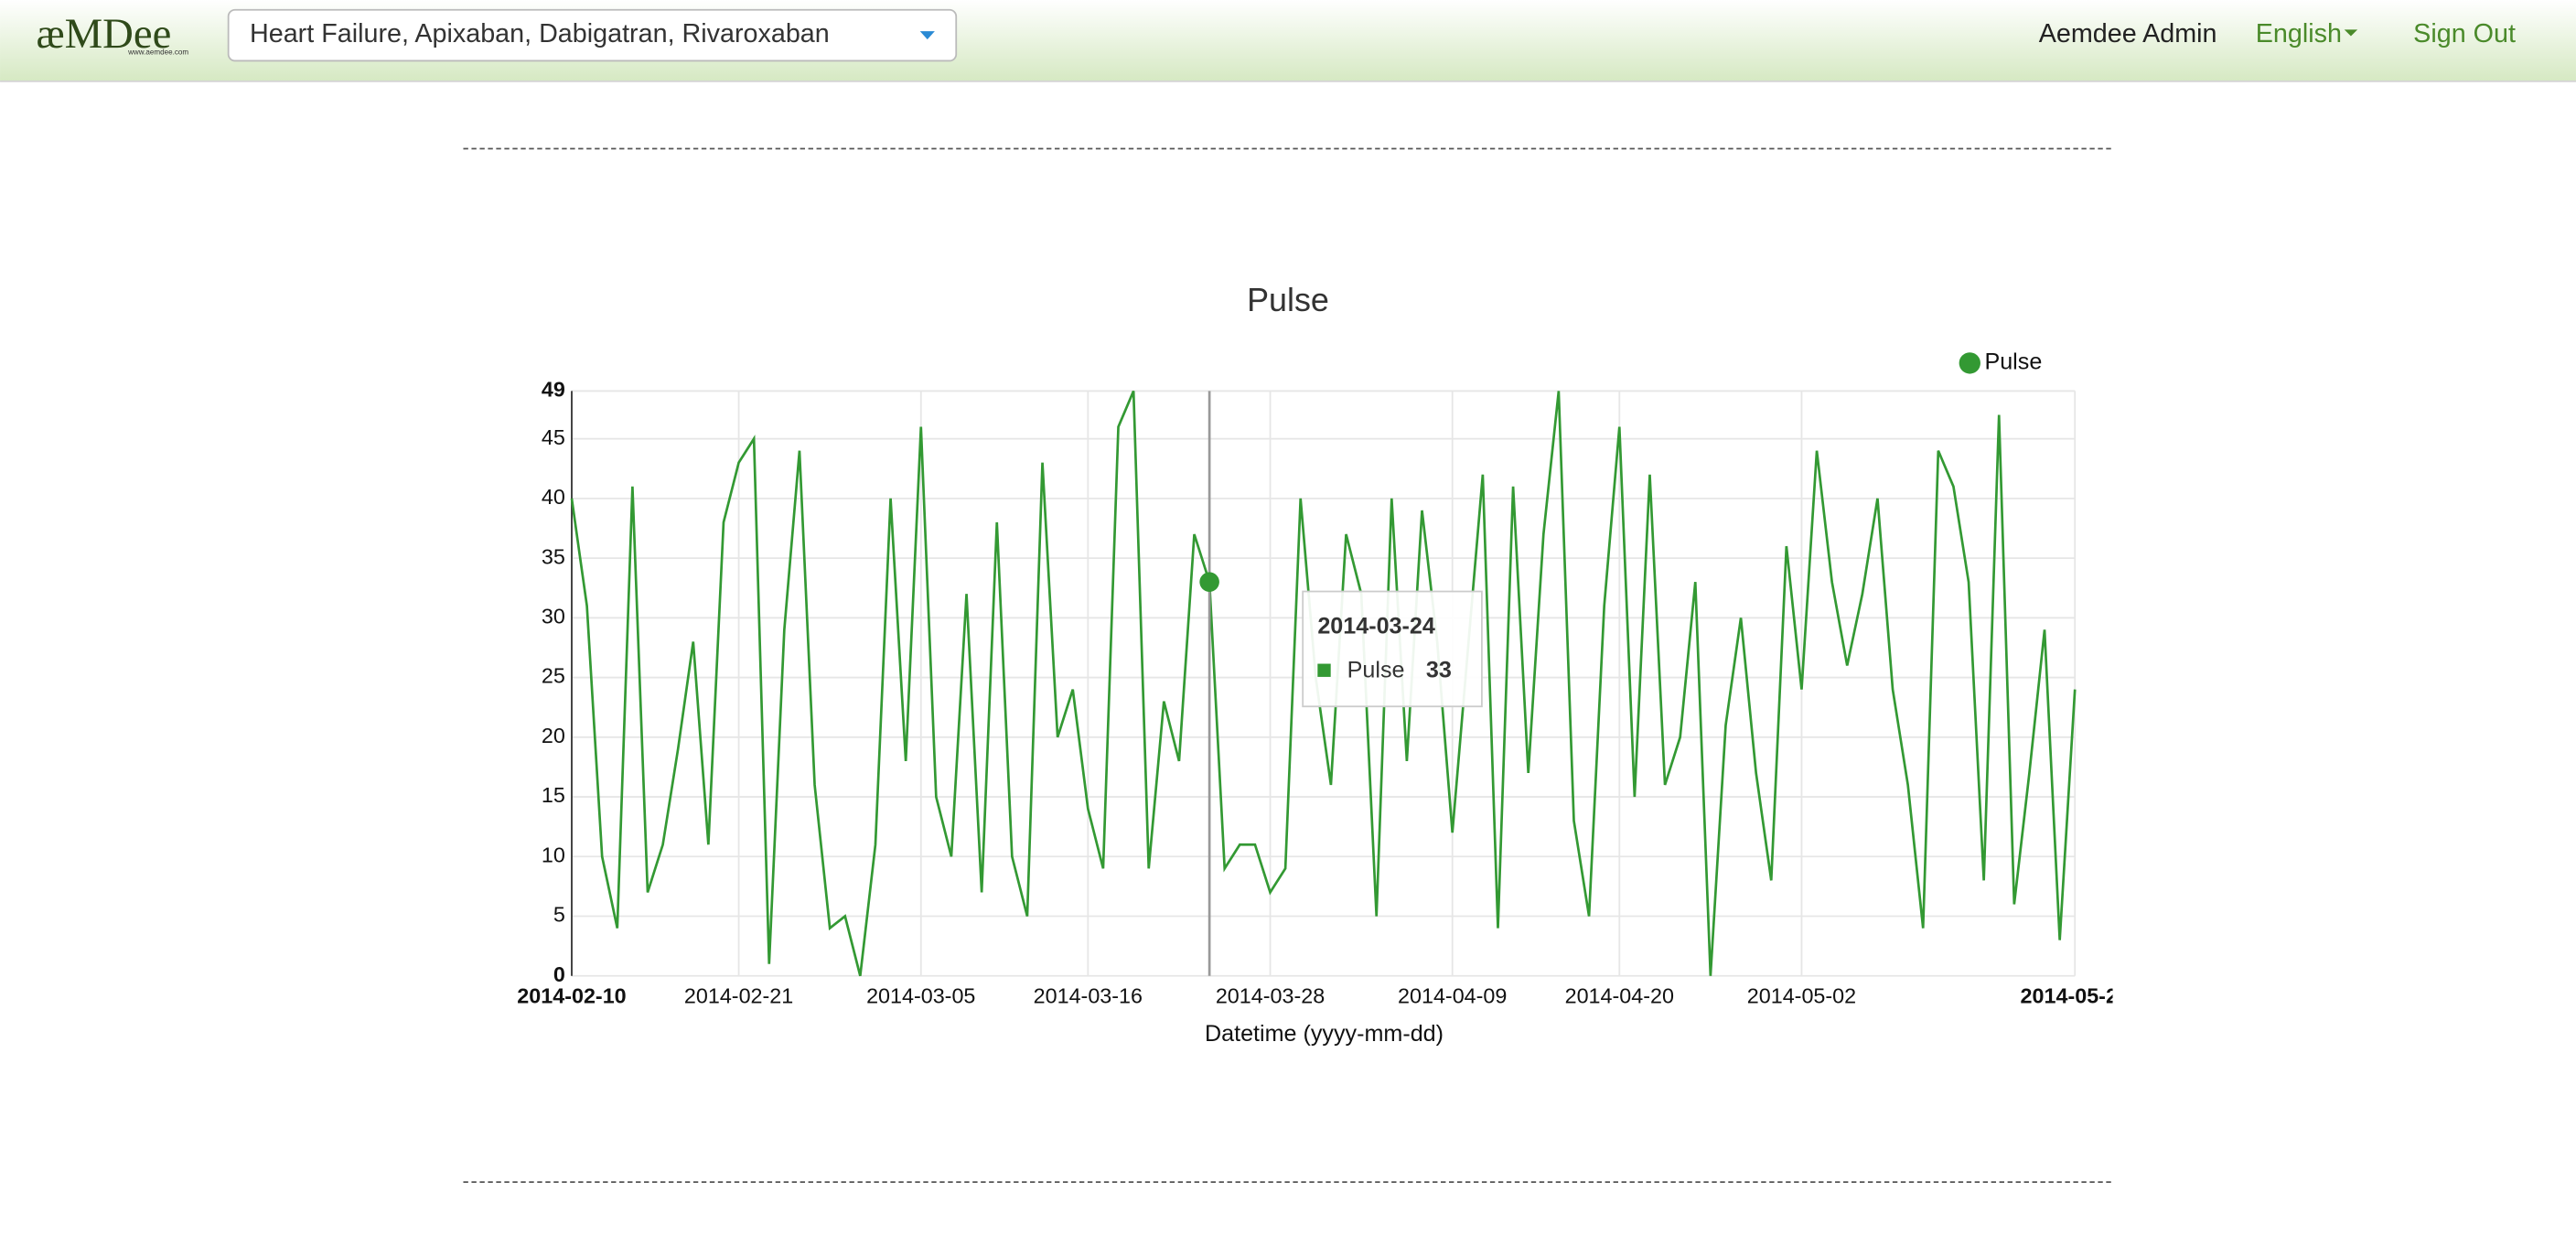 This screenshot has height=1246, width=2576. Describe the element at coordinates (2013, 362) in the screenshot. I see `legend-label: Pulse` at that location.